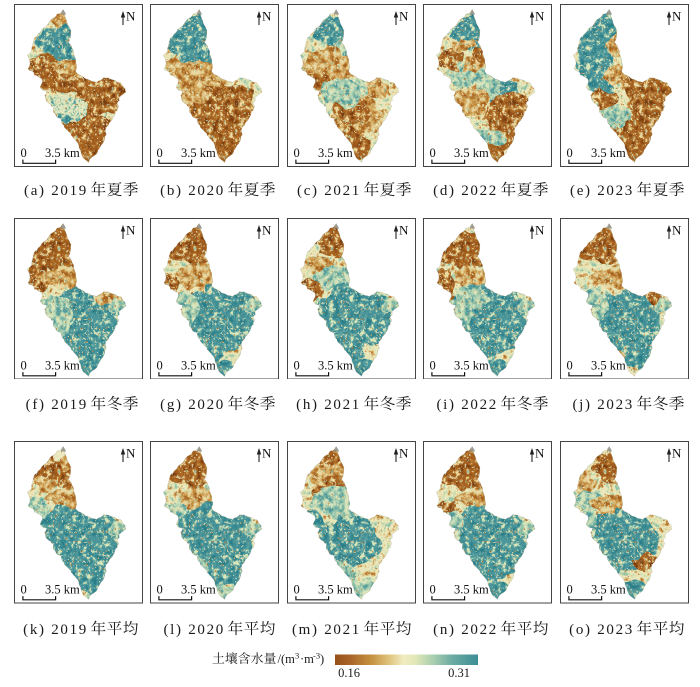 Image resolution: width=700 pixels, height=687 pixels. Describe the element at coordinates (465, 630) in the screenshot. I see `svg-text: (n) 2022` at that location.